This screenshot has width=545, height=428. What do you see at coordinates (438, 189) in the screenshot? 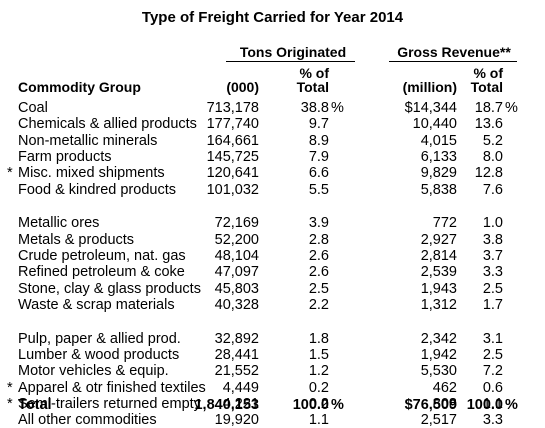
I see `revenue-value: 5,838` at bounding box center [438, 189].